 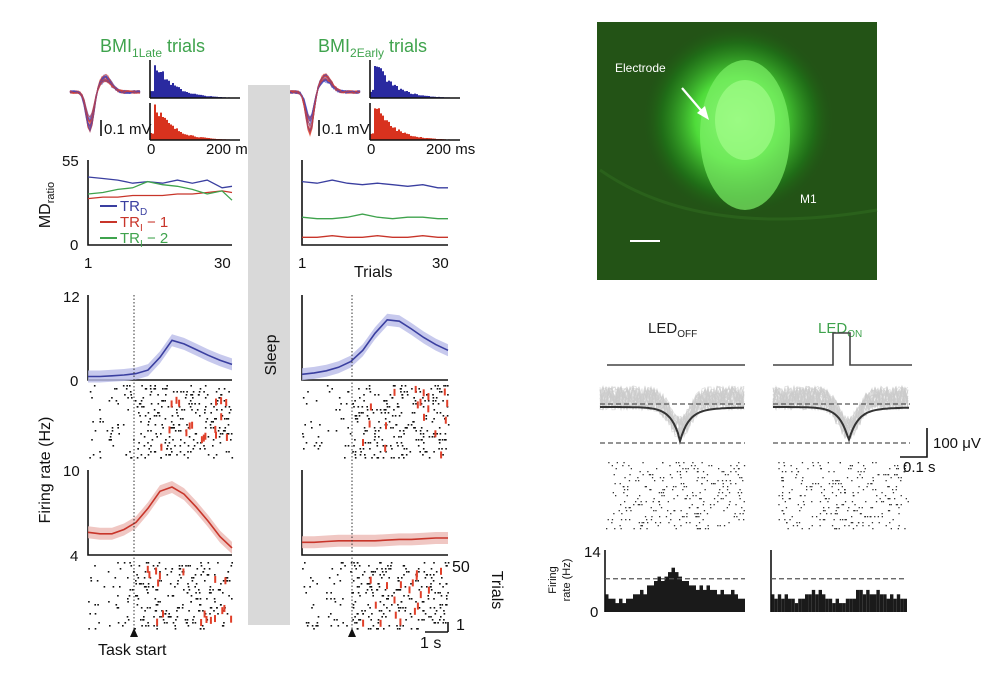 I want to click on isi-histogram-red, so click(x=195, y=122).